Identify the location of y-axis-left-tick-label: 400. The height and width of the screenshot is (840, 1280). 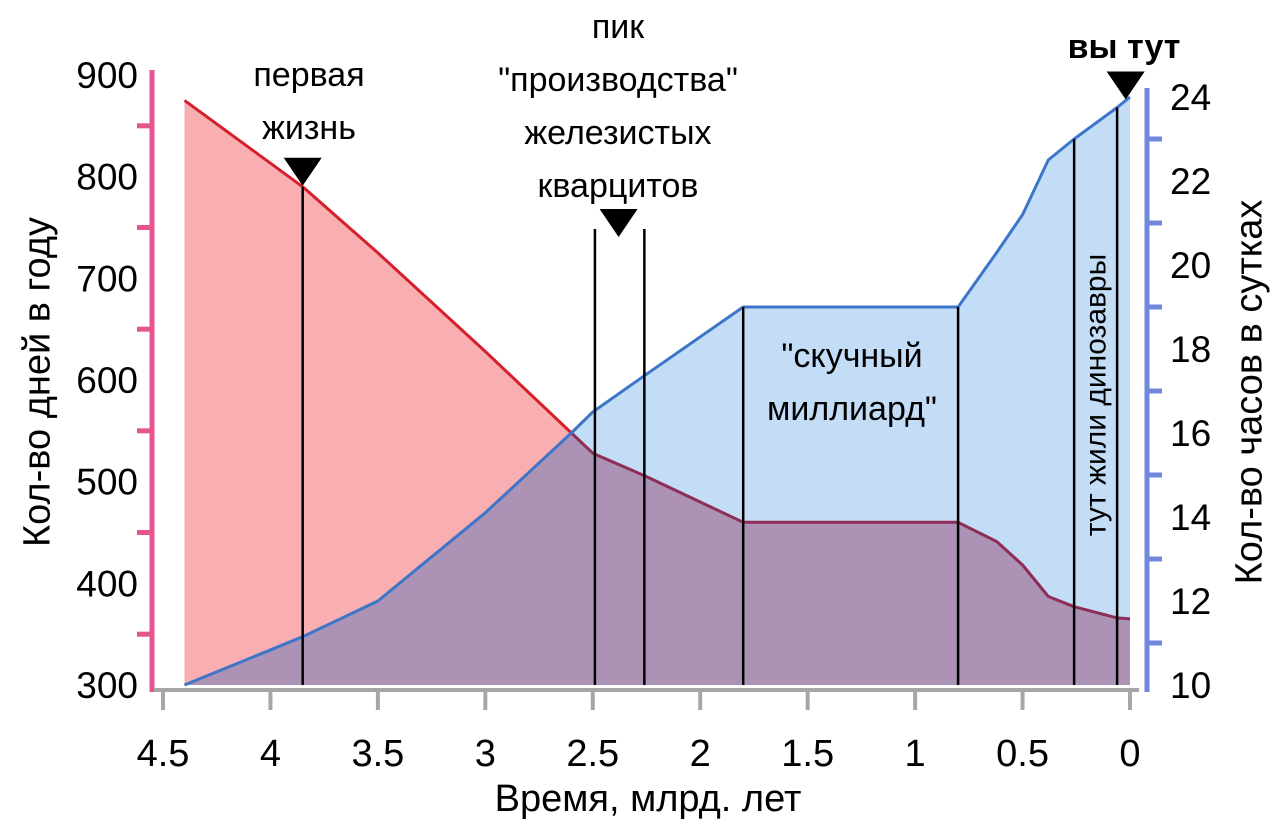
(107, 583).